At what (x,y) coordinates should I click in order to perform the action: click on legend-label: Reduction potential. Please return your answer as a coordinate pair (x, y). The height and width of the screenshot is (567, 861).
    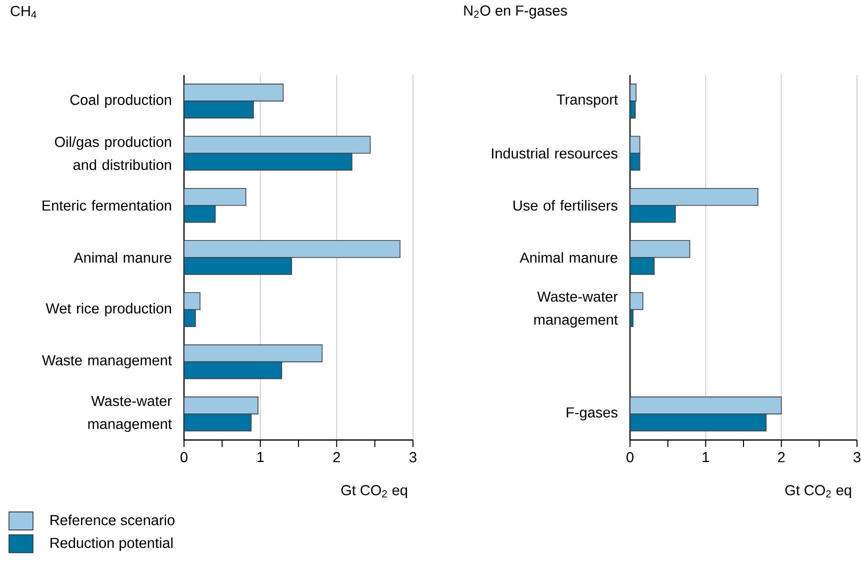
    Looking at the image, I should click on (111, 544).